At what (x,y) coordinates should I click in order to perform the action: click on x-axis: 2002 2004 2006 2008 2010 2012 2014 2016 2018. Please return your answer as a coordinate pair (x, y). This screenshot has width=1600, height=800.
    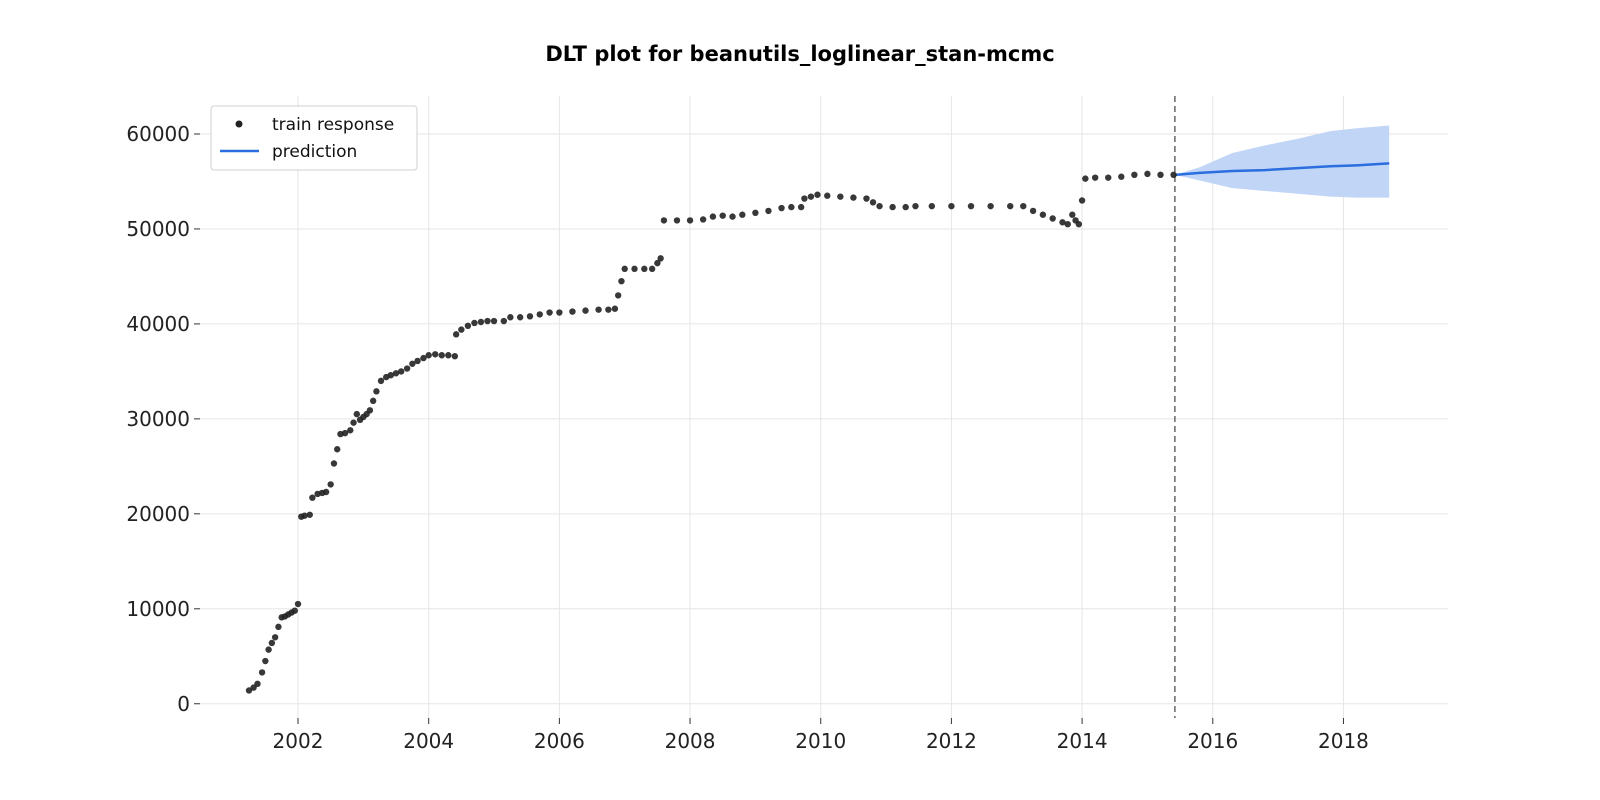
    Looking at the image, I should click on (821, 735).